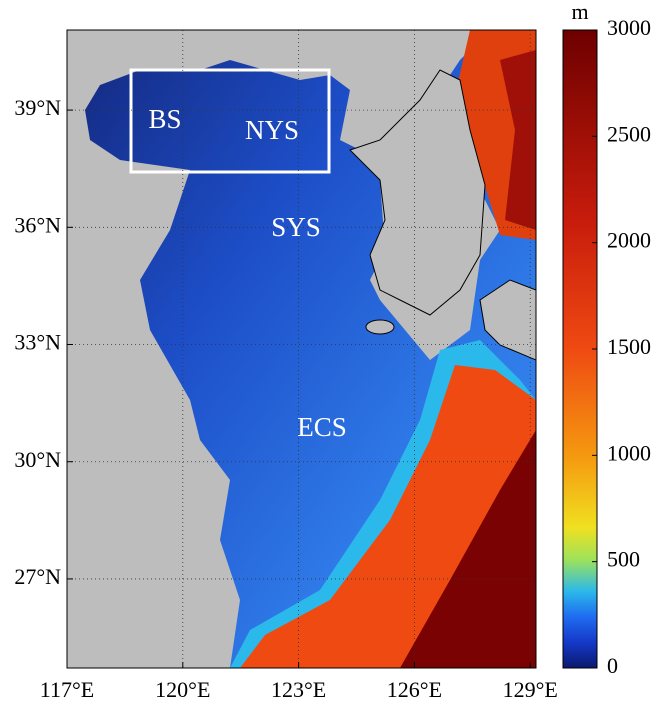  I want to click on colorbar, so click(580, 349).